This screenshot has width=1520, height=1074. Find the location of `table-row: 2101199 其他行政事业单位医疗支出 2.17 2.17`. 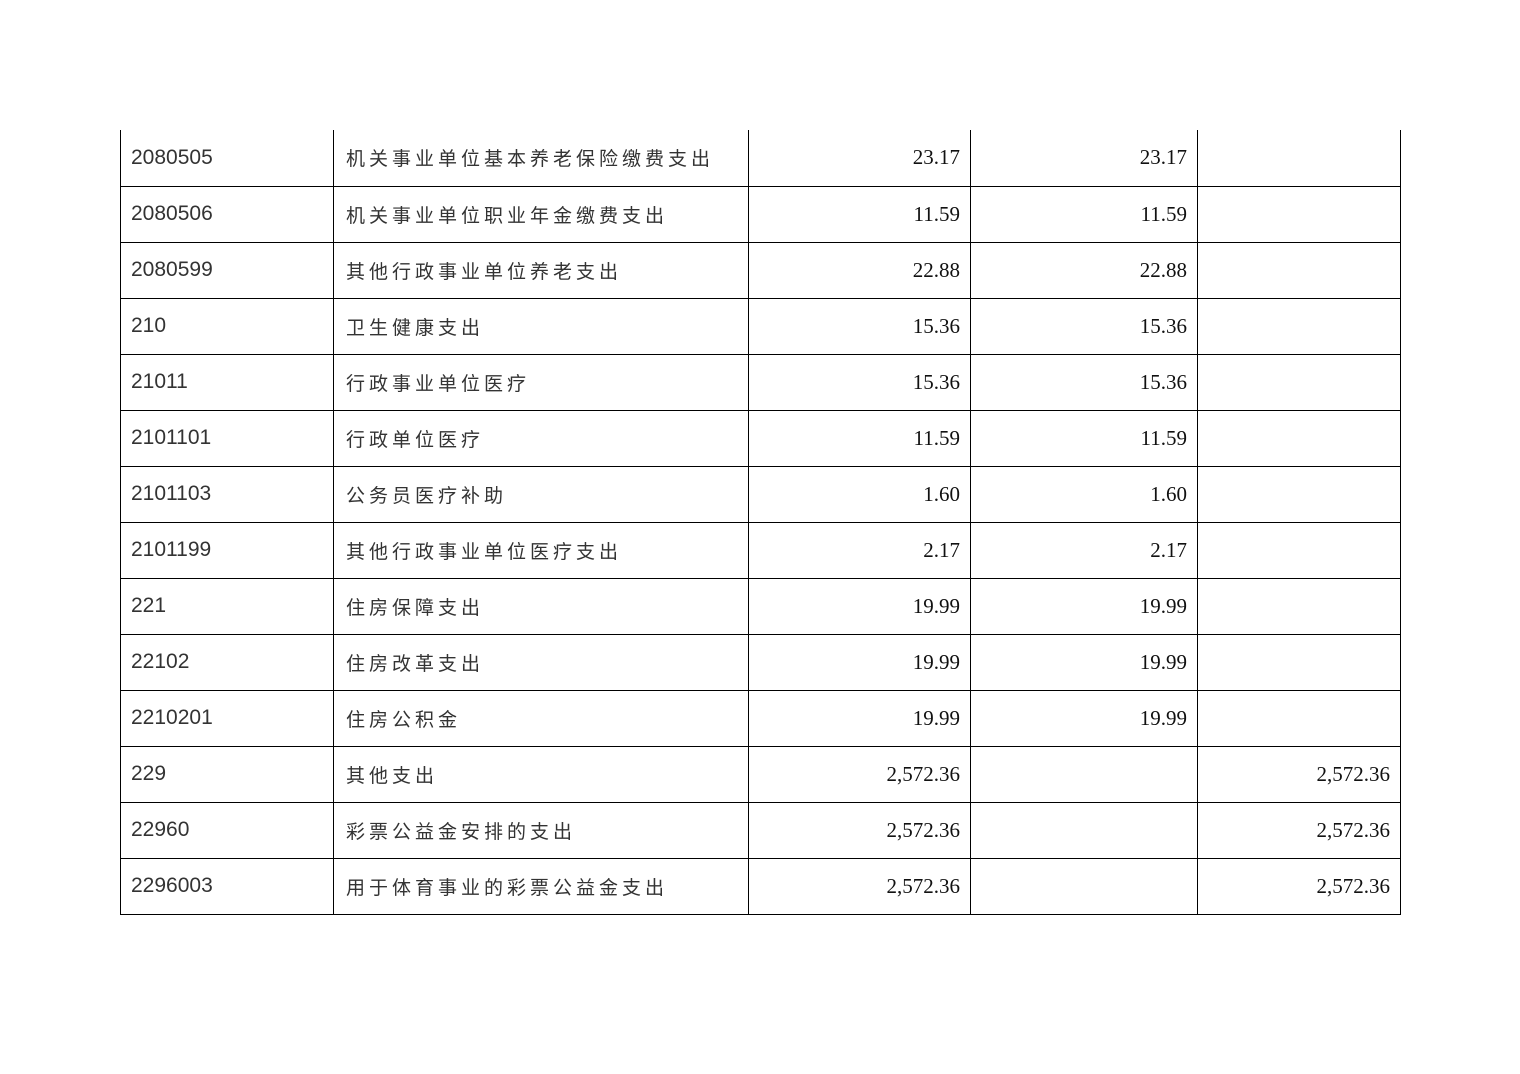

table-row: 2101199 其他行政事业单位医疗支出 2.17 2.17 is located at coordinates (760, 550).